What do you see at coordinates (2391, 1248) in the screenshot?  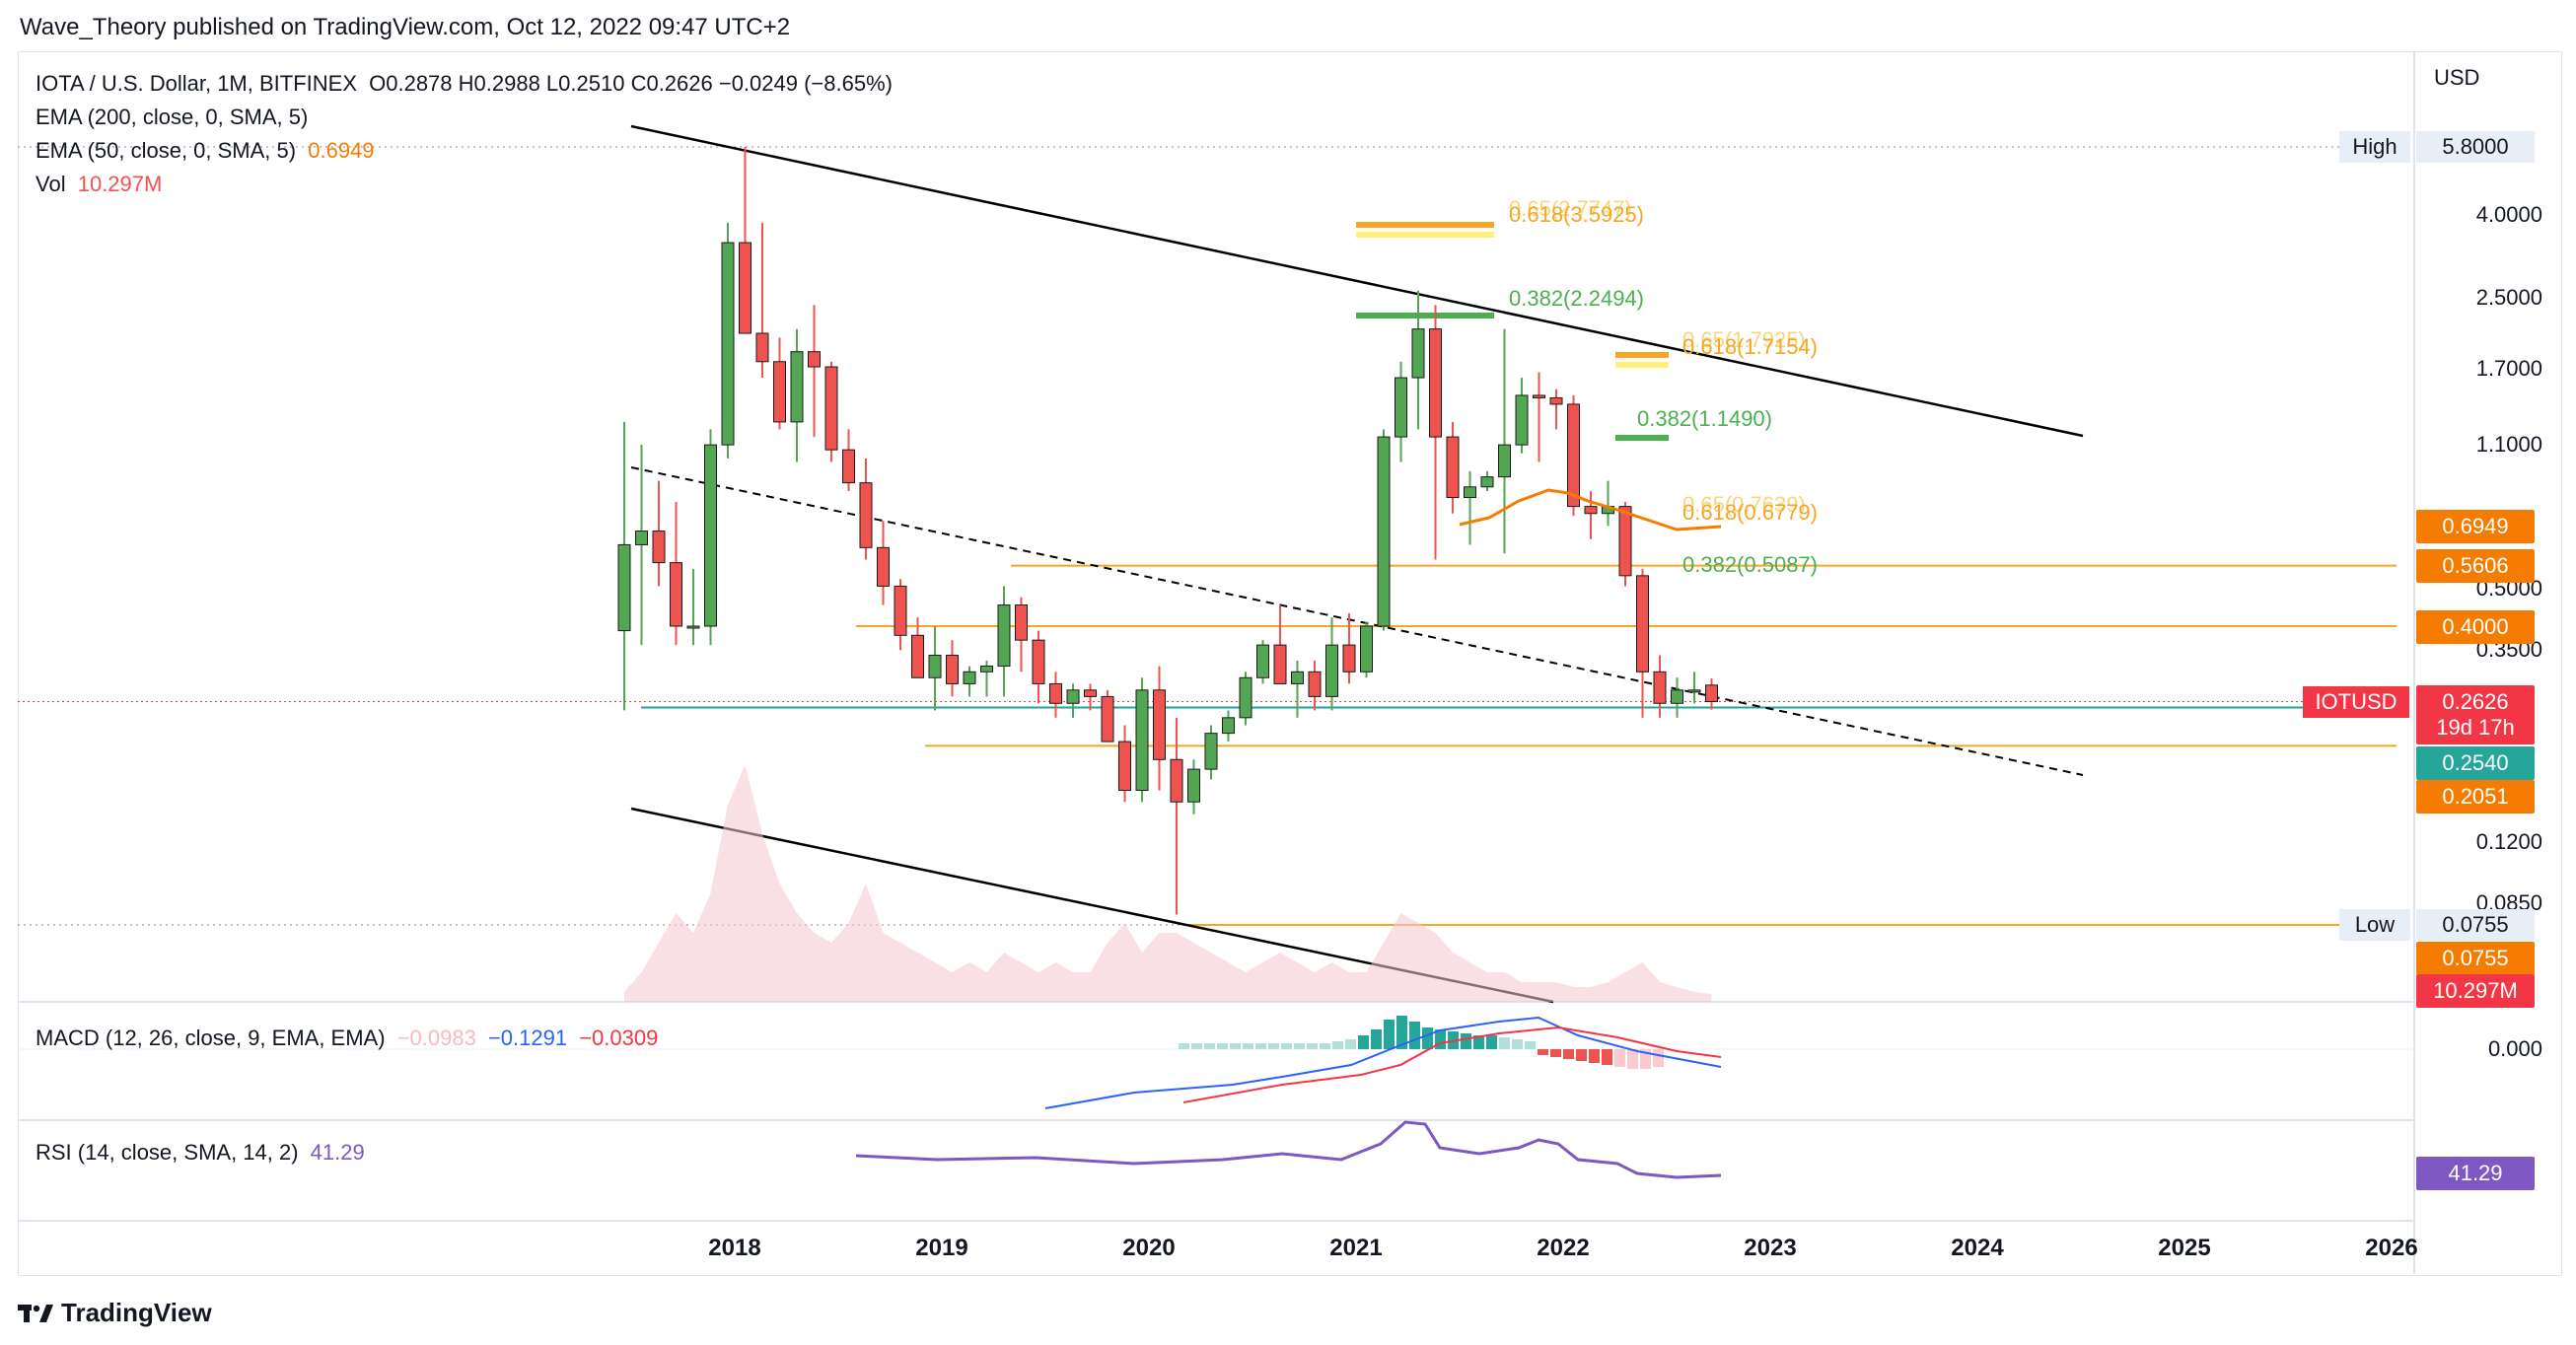 I see `time-axis-label: 2026` at bounding box center [2391, 1248].